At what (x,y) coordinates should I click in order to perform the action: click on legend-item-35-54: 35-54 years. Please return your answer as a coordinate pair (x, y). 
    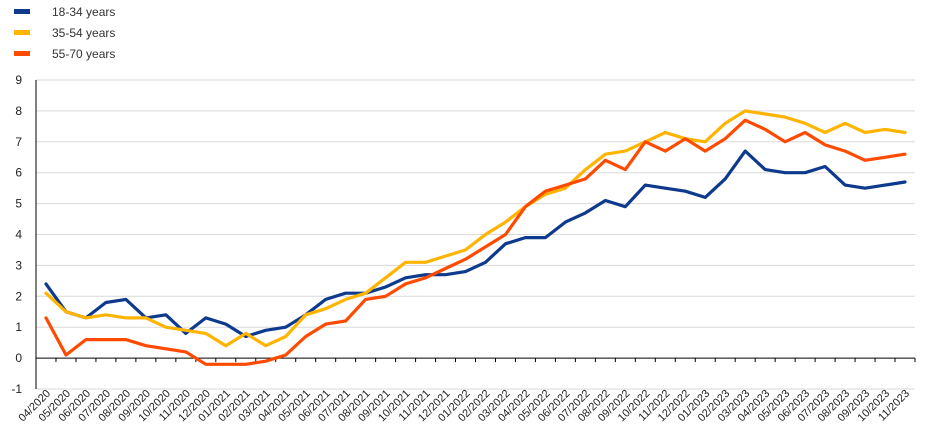
    Looking at the image, I should click on (64, 32).